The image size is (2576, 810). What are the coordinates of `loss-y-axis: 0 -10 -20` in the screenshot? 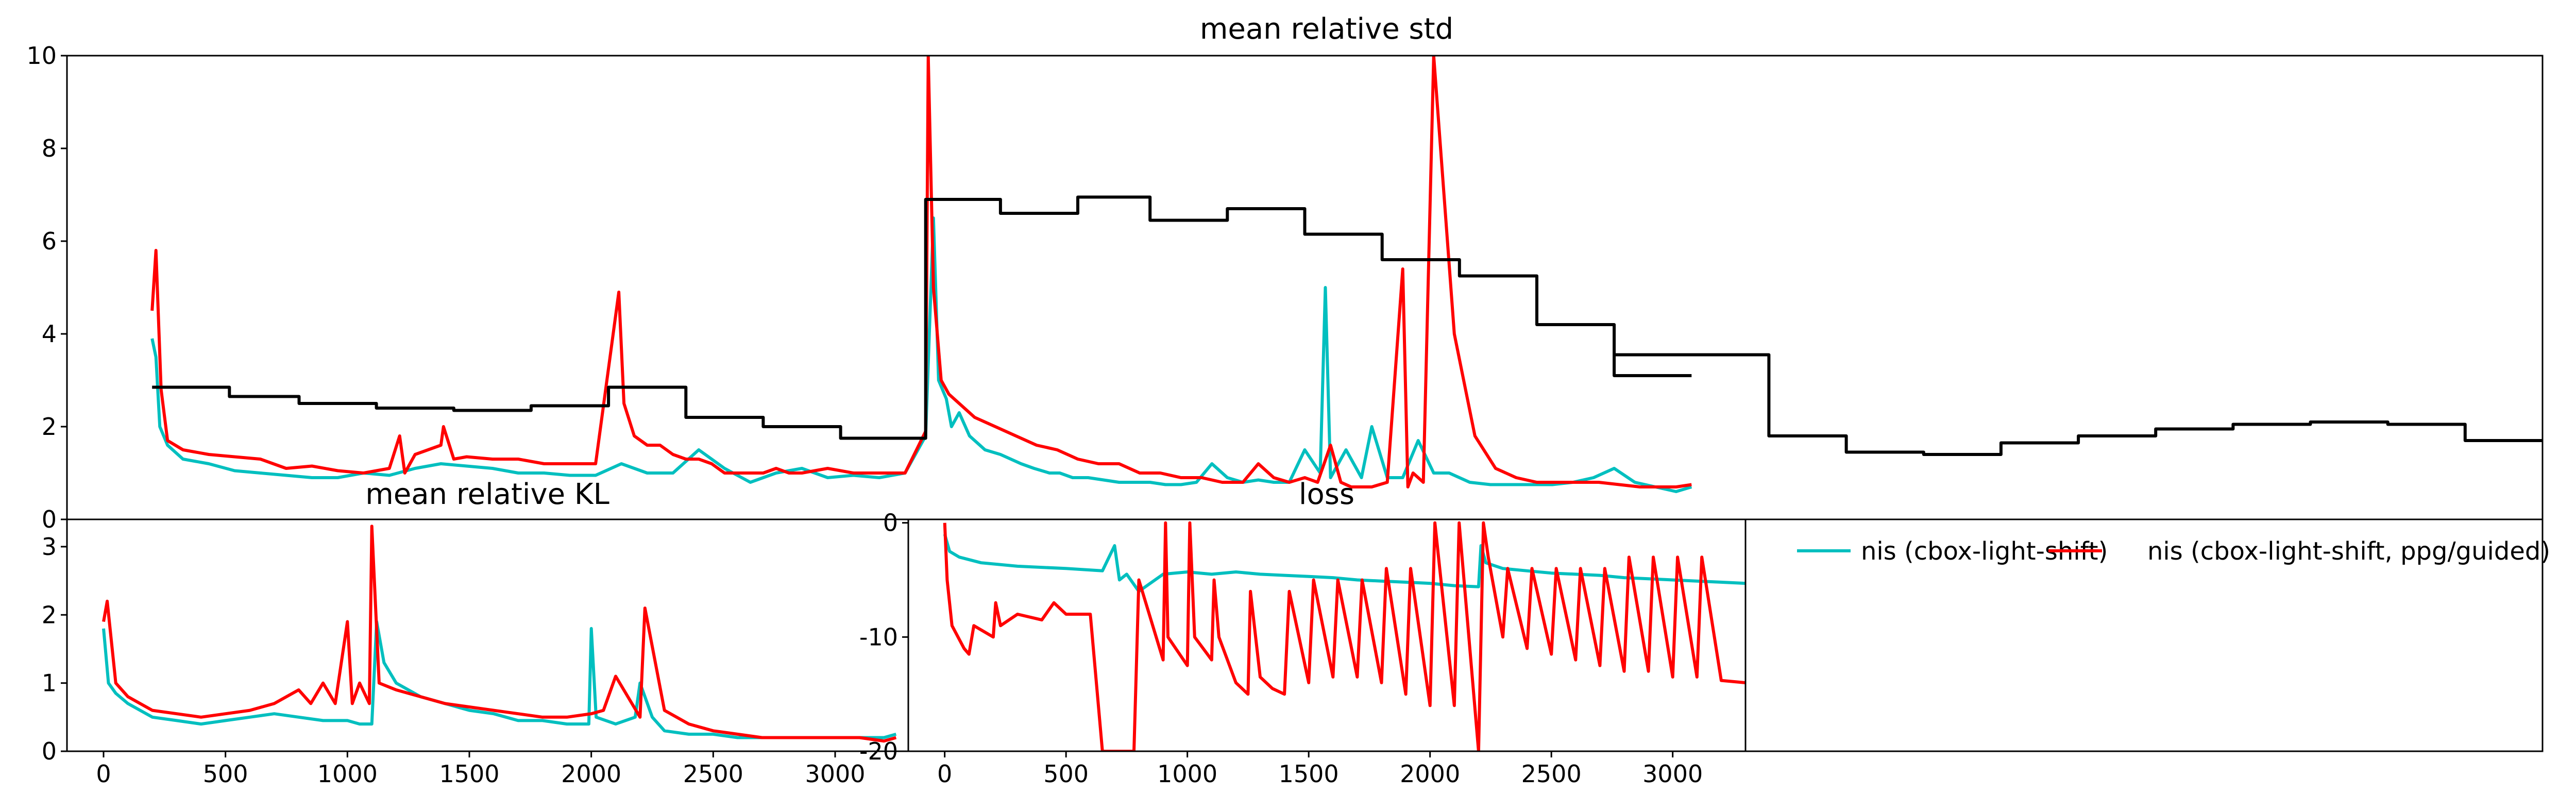 It's located at (883, 637).